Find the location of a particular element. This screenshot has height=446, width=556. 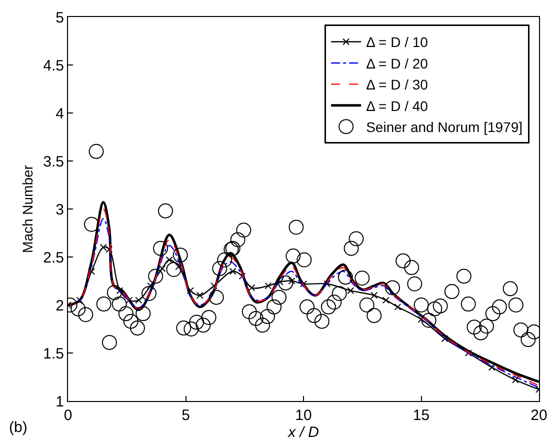

legend-label: Δ = D / 40 is located at coordinates (397, 106).